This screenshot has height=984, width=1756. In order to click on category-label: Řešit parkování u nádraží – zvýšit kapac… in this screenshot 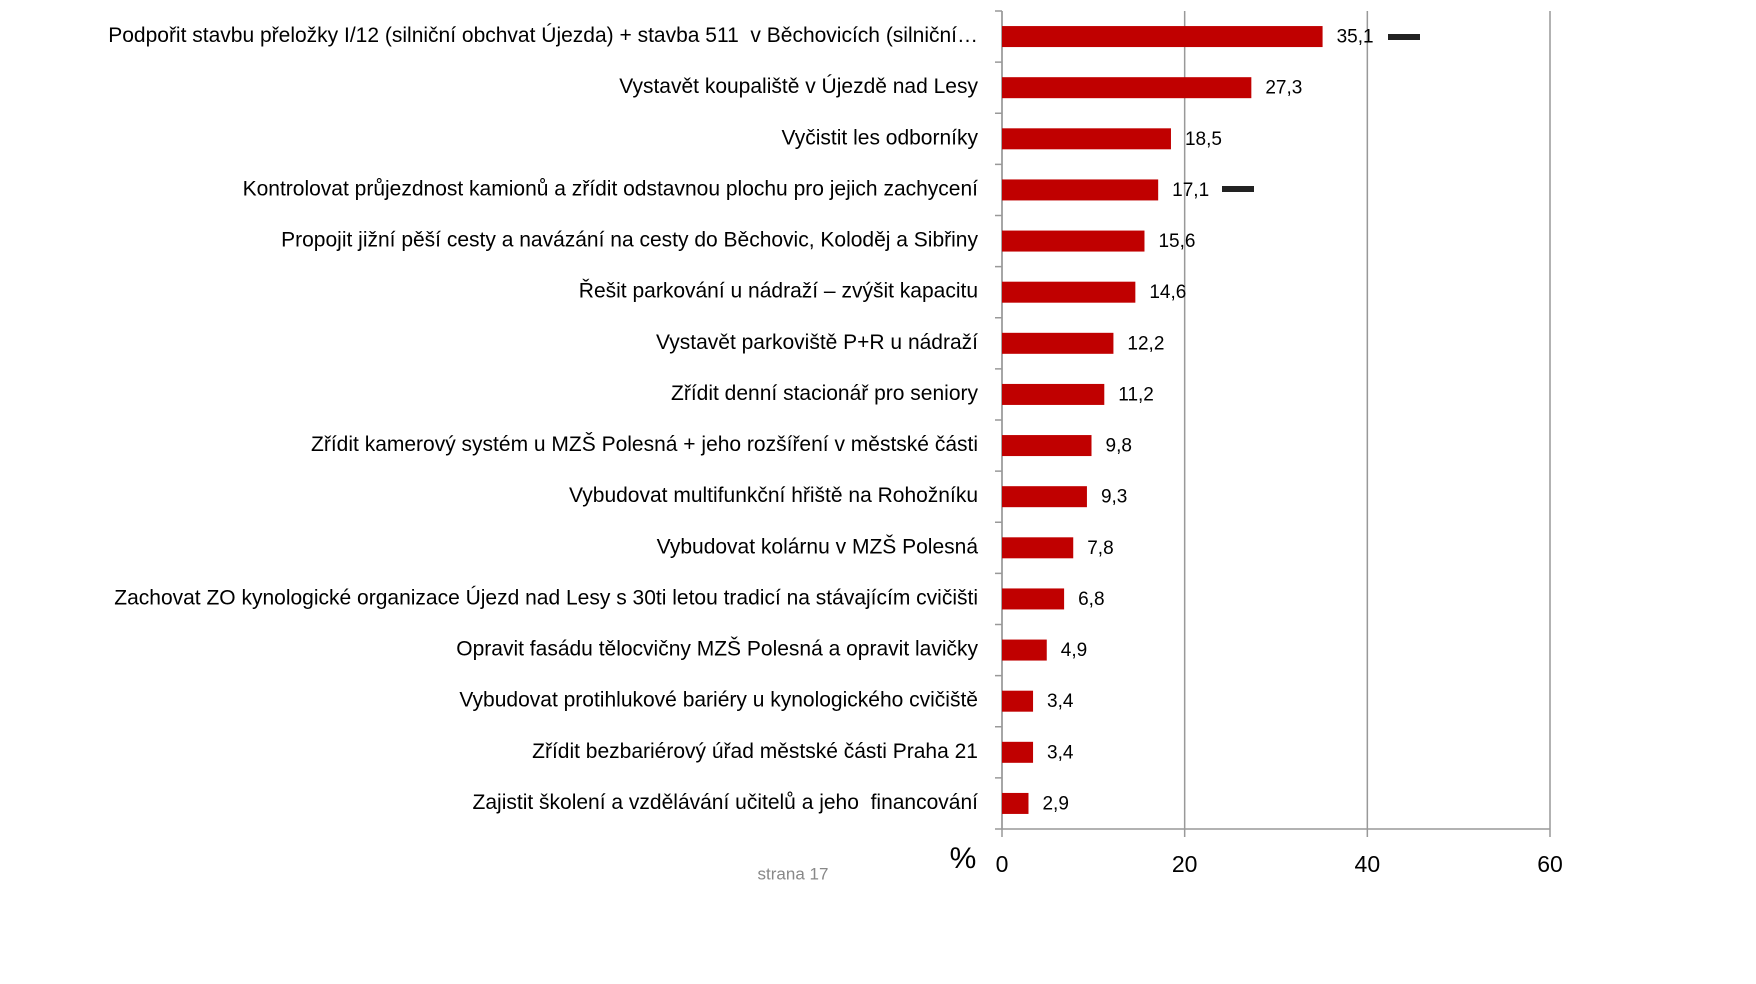, I will do `click(778, 291)`.